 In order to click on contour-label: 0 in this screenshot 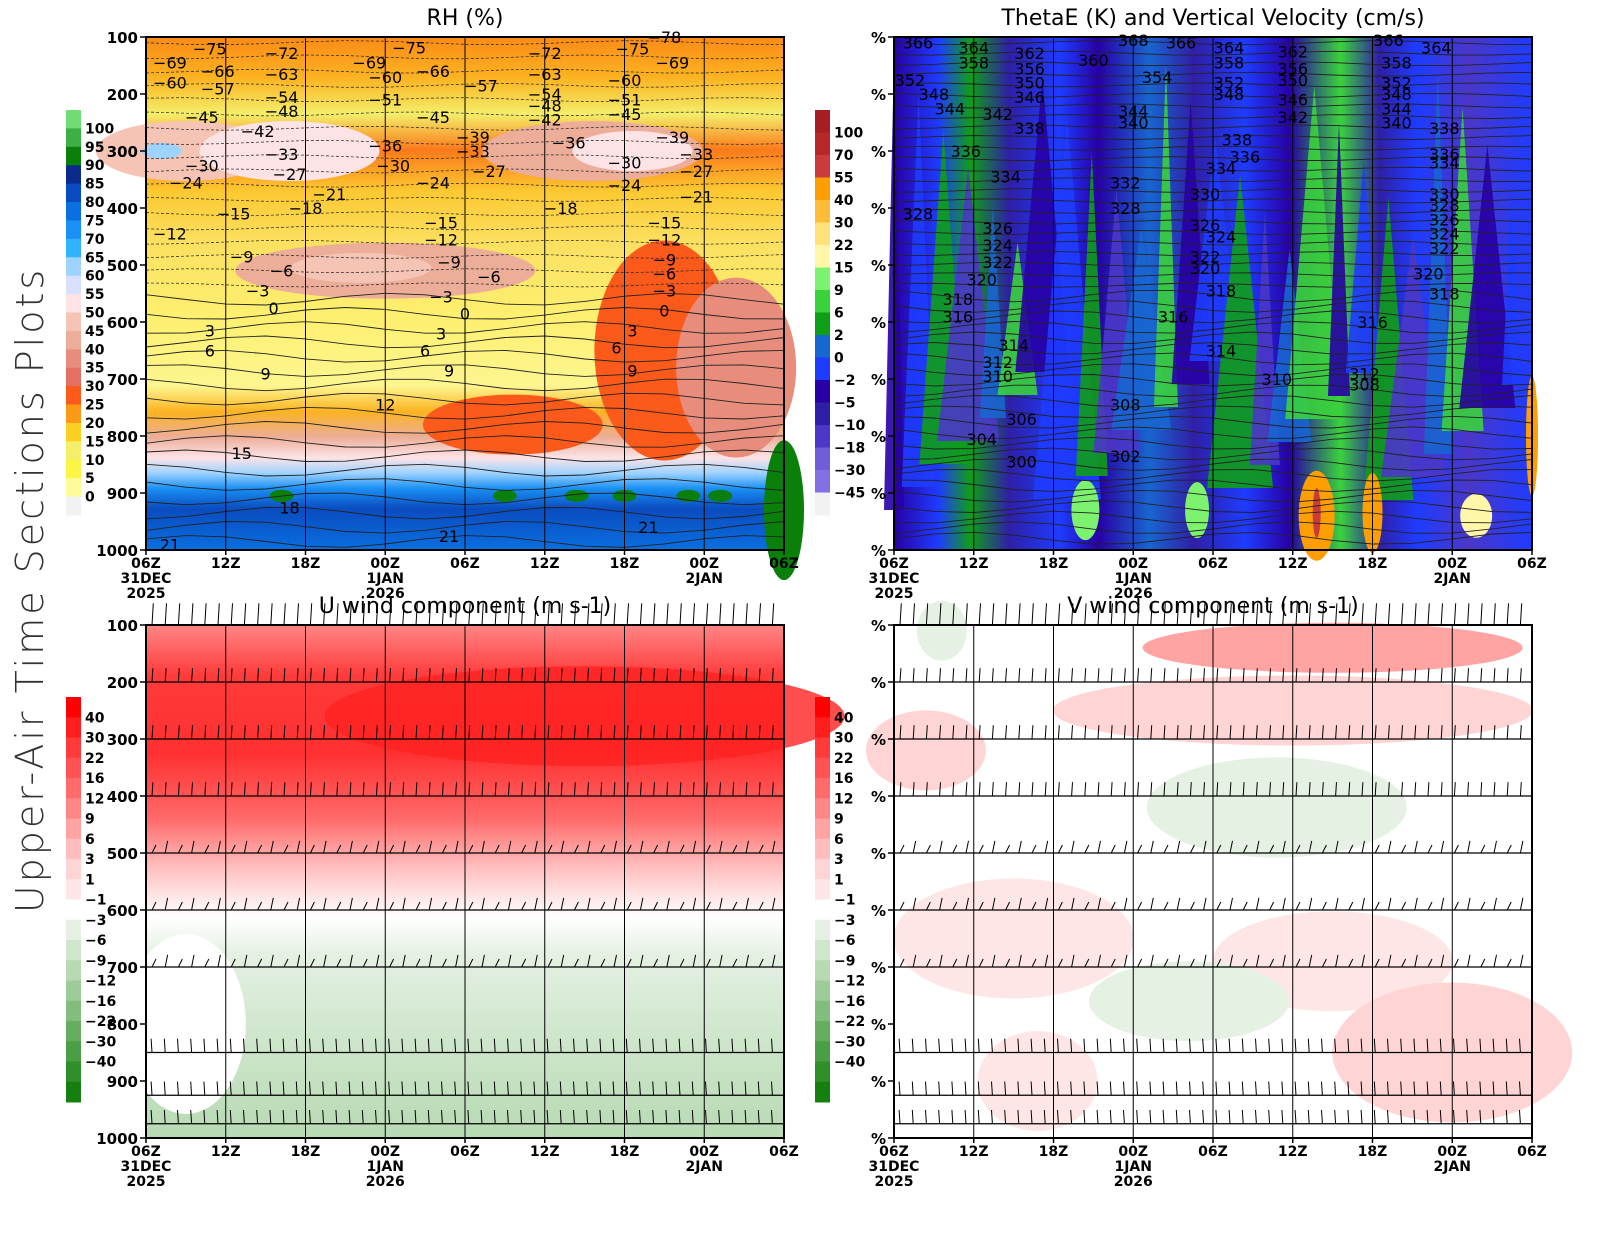, I will do `click(274, 308)`.